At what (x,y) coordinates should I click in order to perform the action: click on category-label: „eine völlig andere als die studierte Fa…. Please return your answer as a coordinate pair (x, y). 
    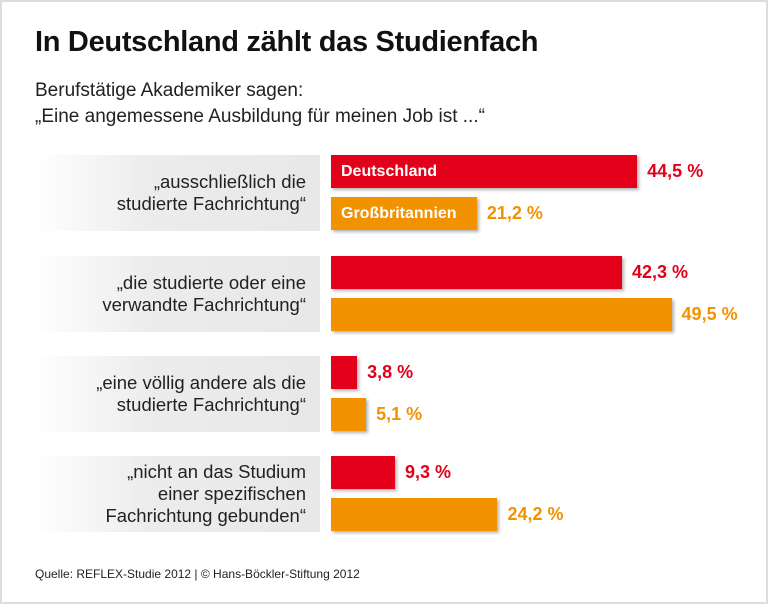
    Looking at the image, I should click on (201, 393).